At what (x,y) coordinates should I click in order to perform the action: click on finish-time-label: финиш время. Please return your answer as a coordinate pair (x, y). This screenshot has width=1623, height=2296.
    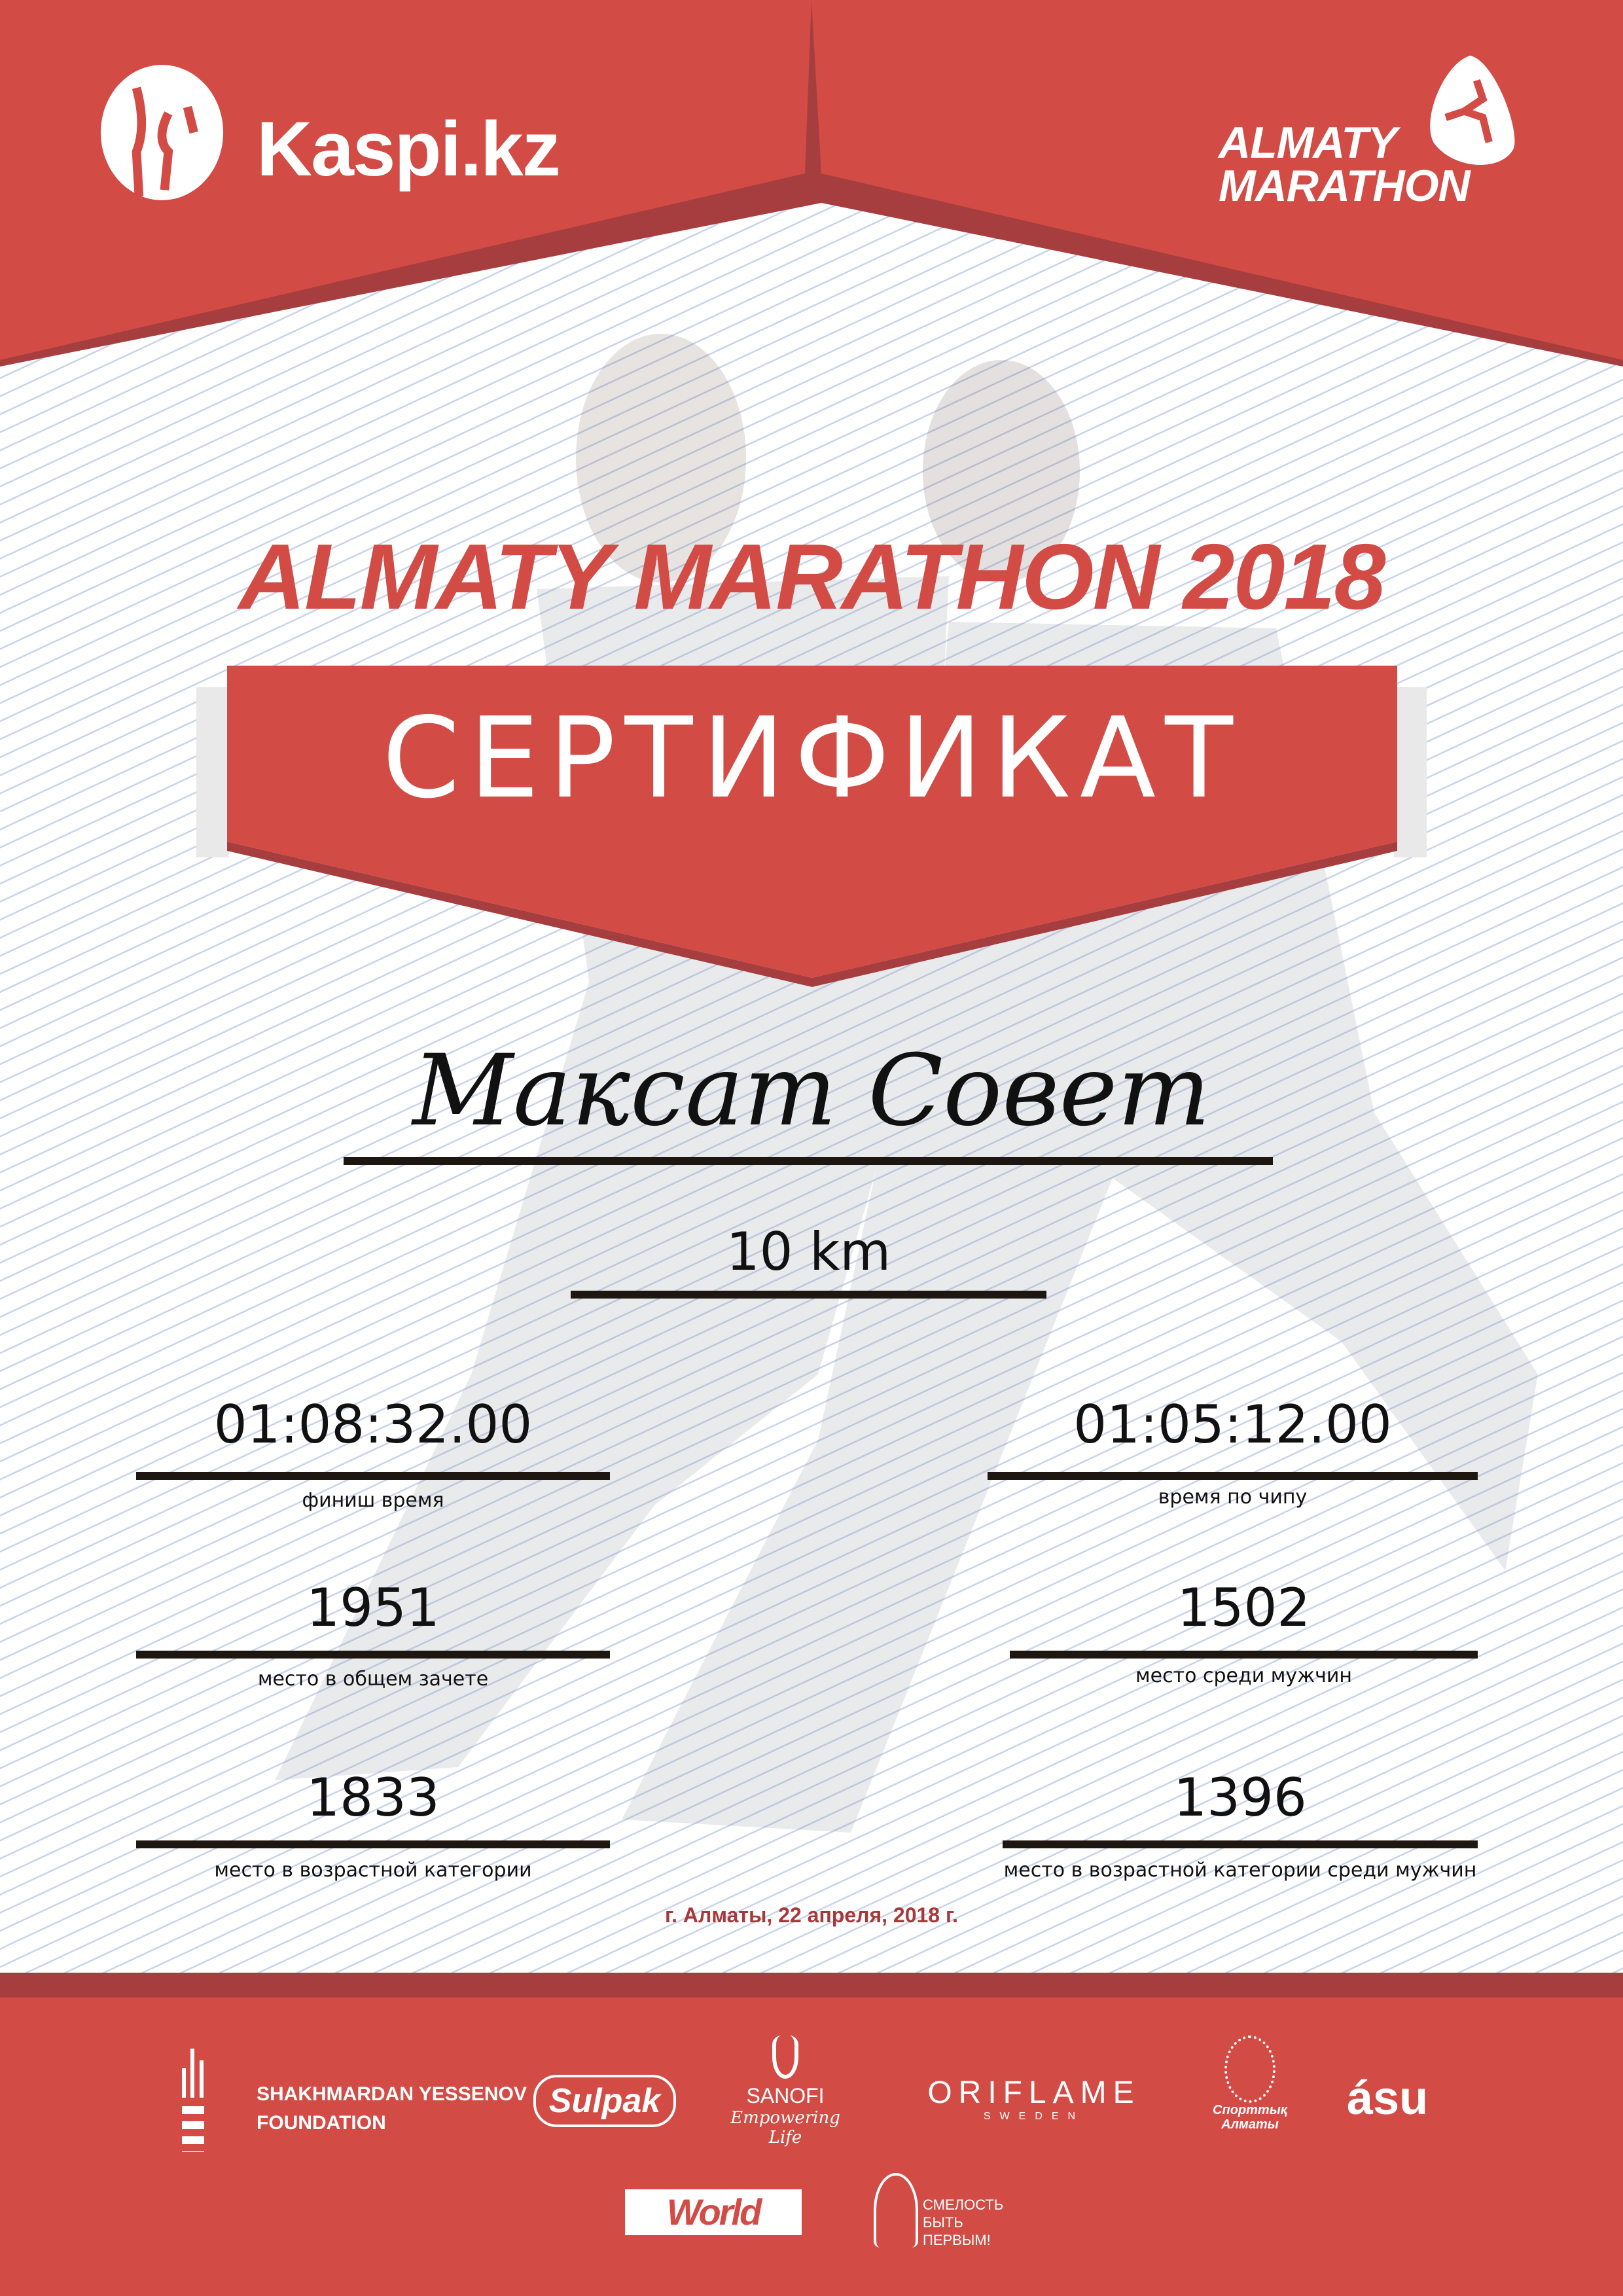
    Looking at the image, I should click on (373, 1500).